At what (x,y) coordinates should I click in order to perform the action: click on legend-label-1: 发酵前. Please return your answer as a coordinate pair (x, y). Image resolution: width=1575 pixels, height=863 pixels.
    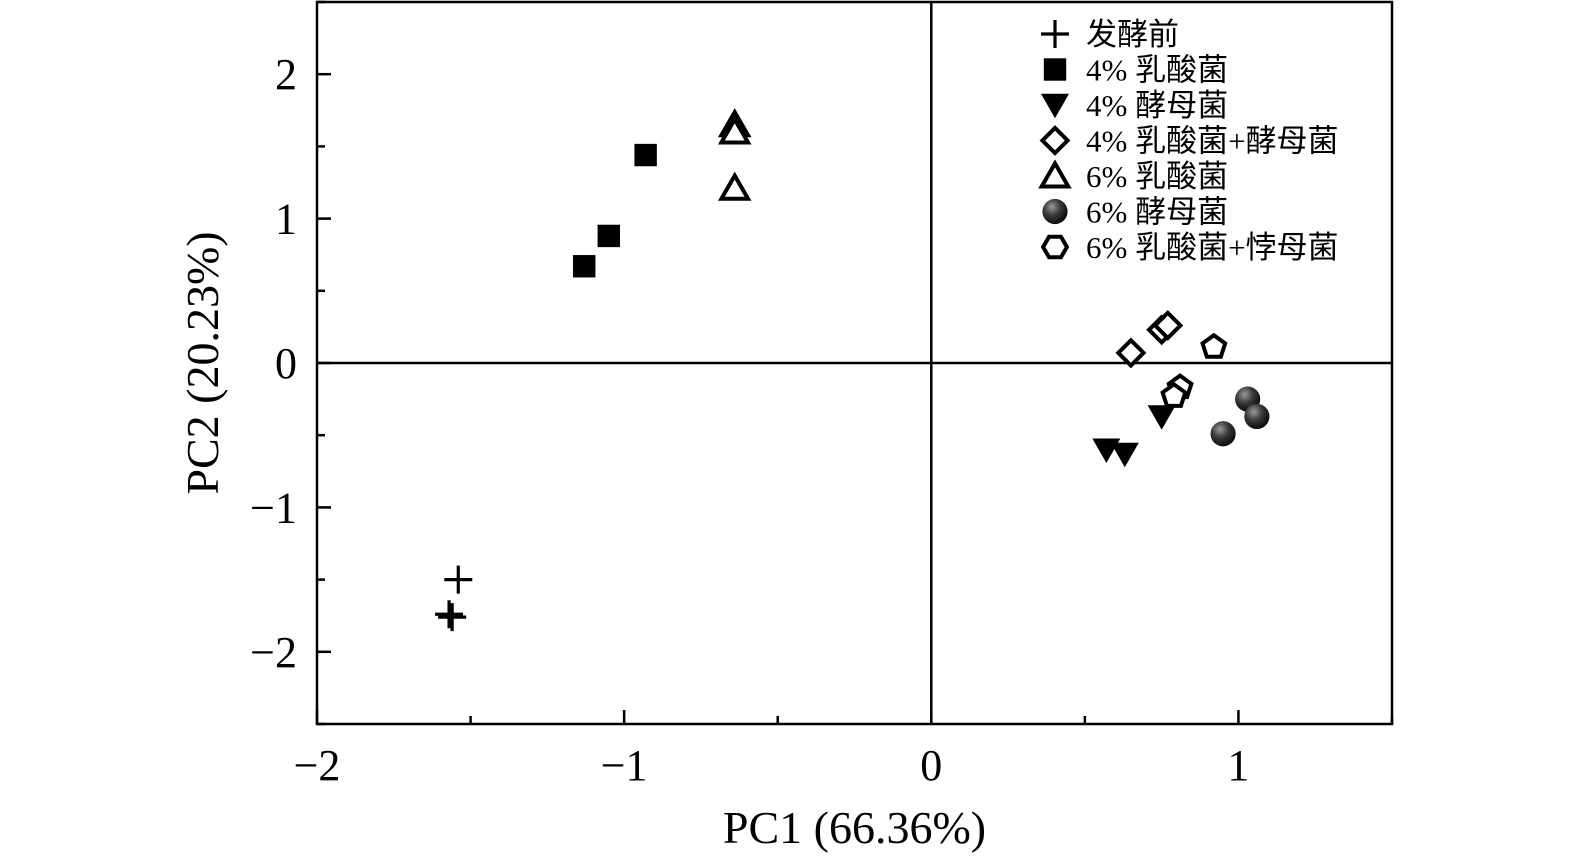
    Looking at the image, I should click on (1132, 34).